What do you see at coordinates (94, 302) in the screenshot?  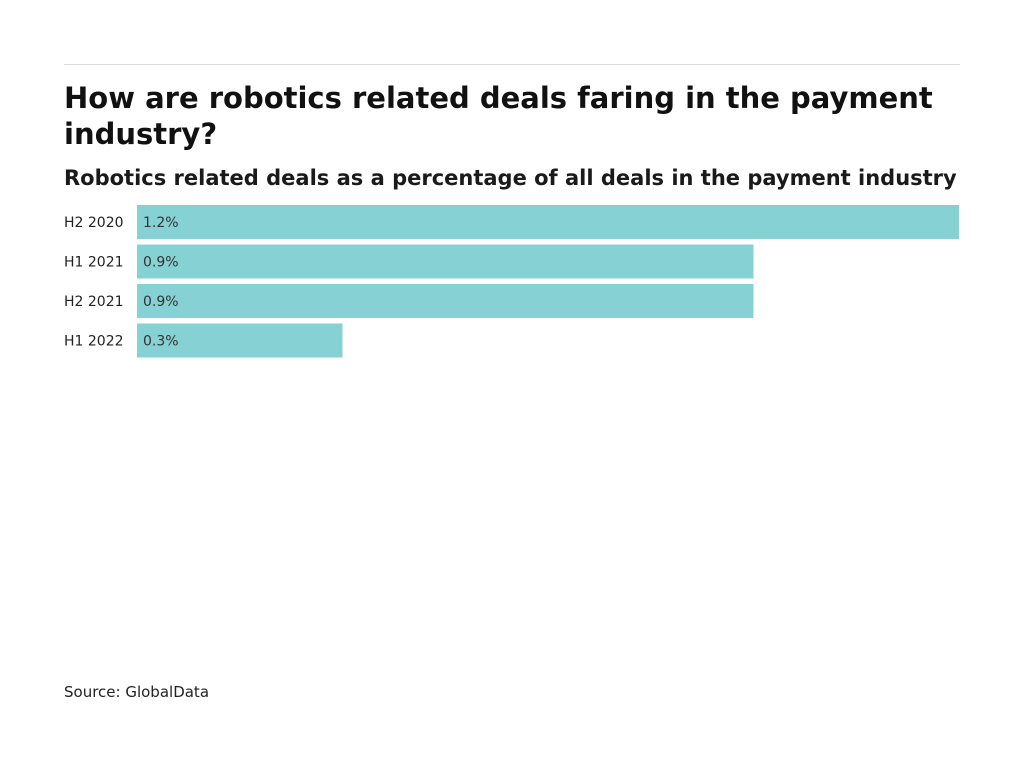 I see `category-label: H2 2021` at bounding box center [94, 302].